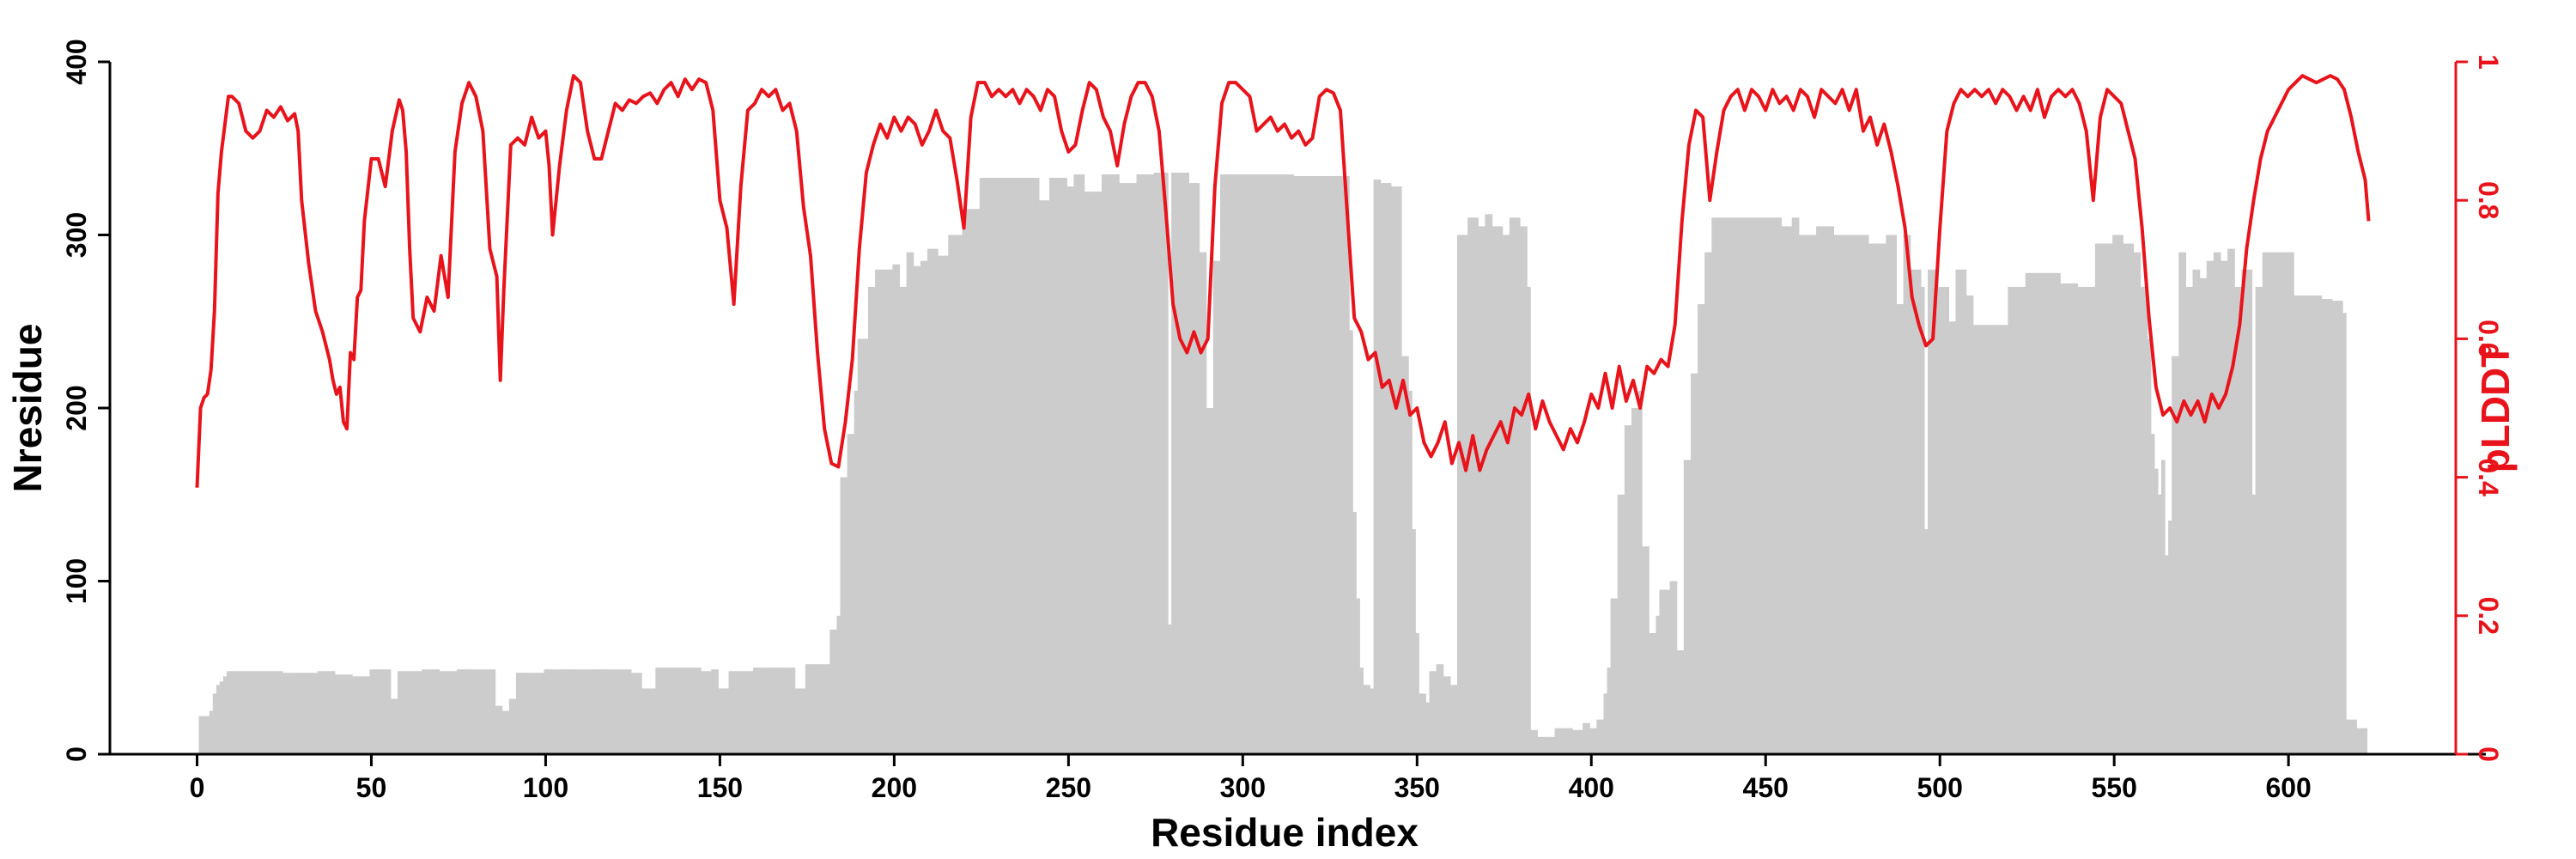  Describe the element at coordinates (1285, 832) in the screenshot. I see `x-axis-title: Residue index` at that location.